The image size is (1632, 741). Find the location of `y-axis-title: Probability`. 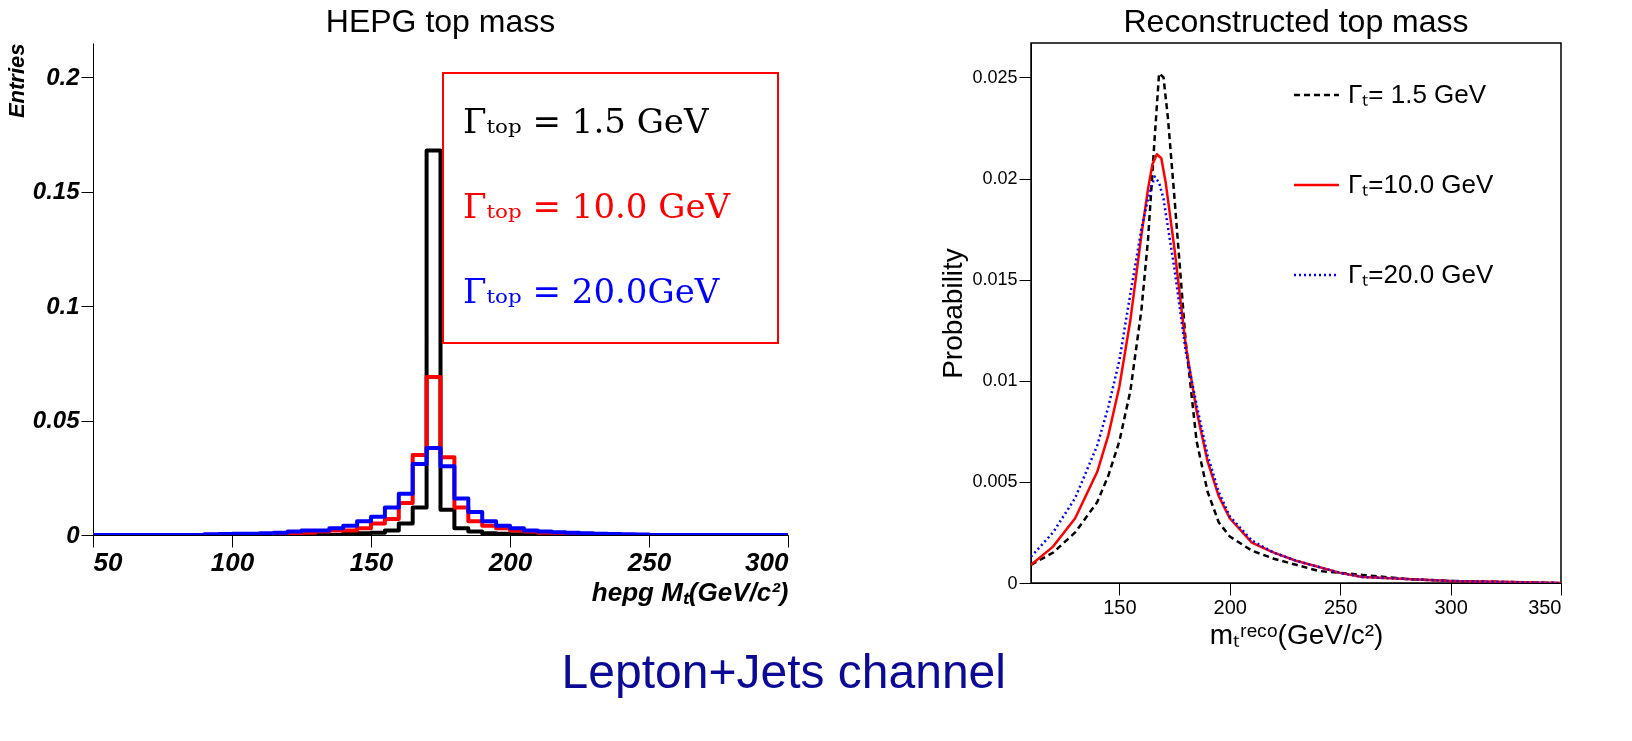

y-axis-title: Probability is located at coordinates (953, 313).